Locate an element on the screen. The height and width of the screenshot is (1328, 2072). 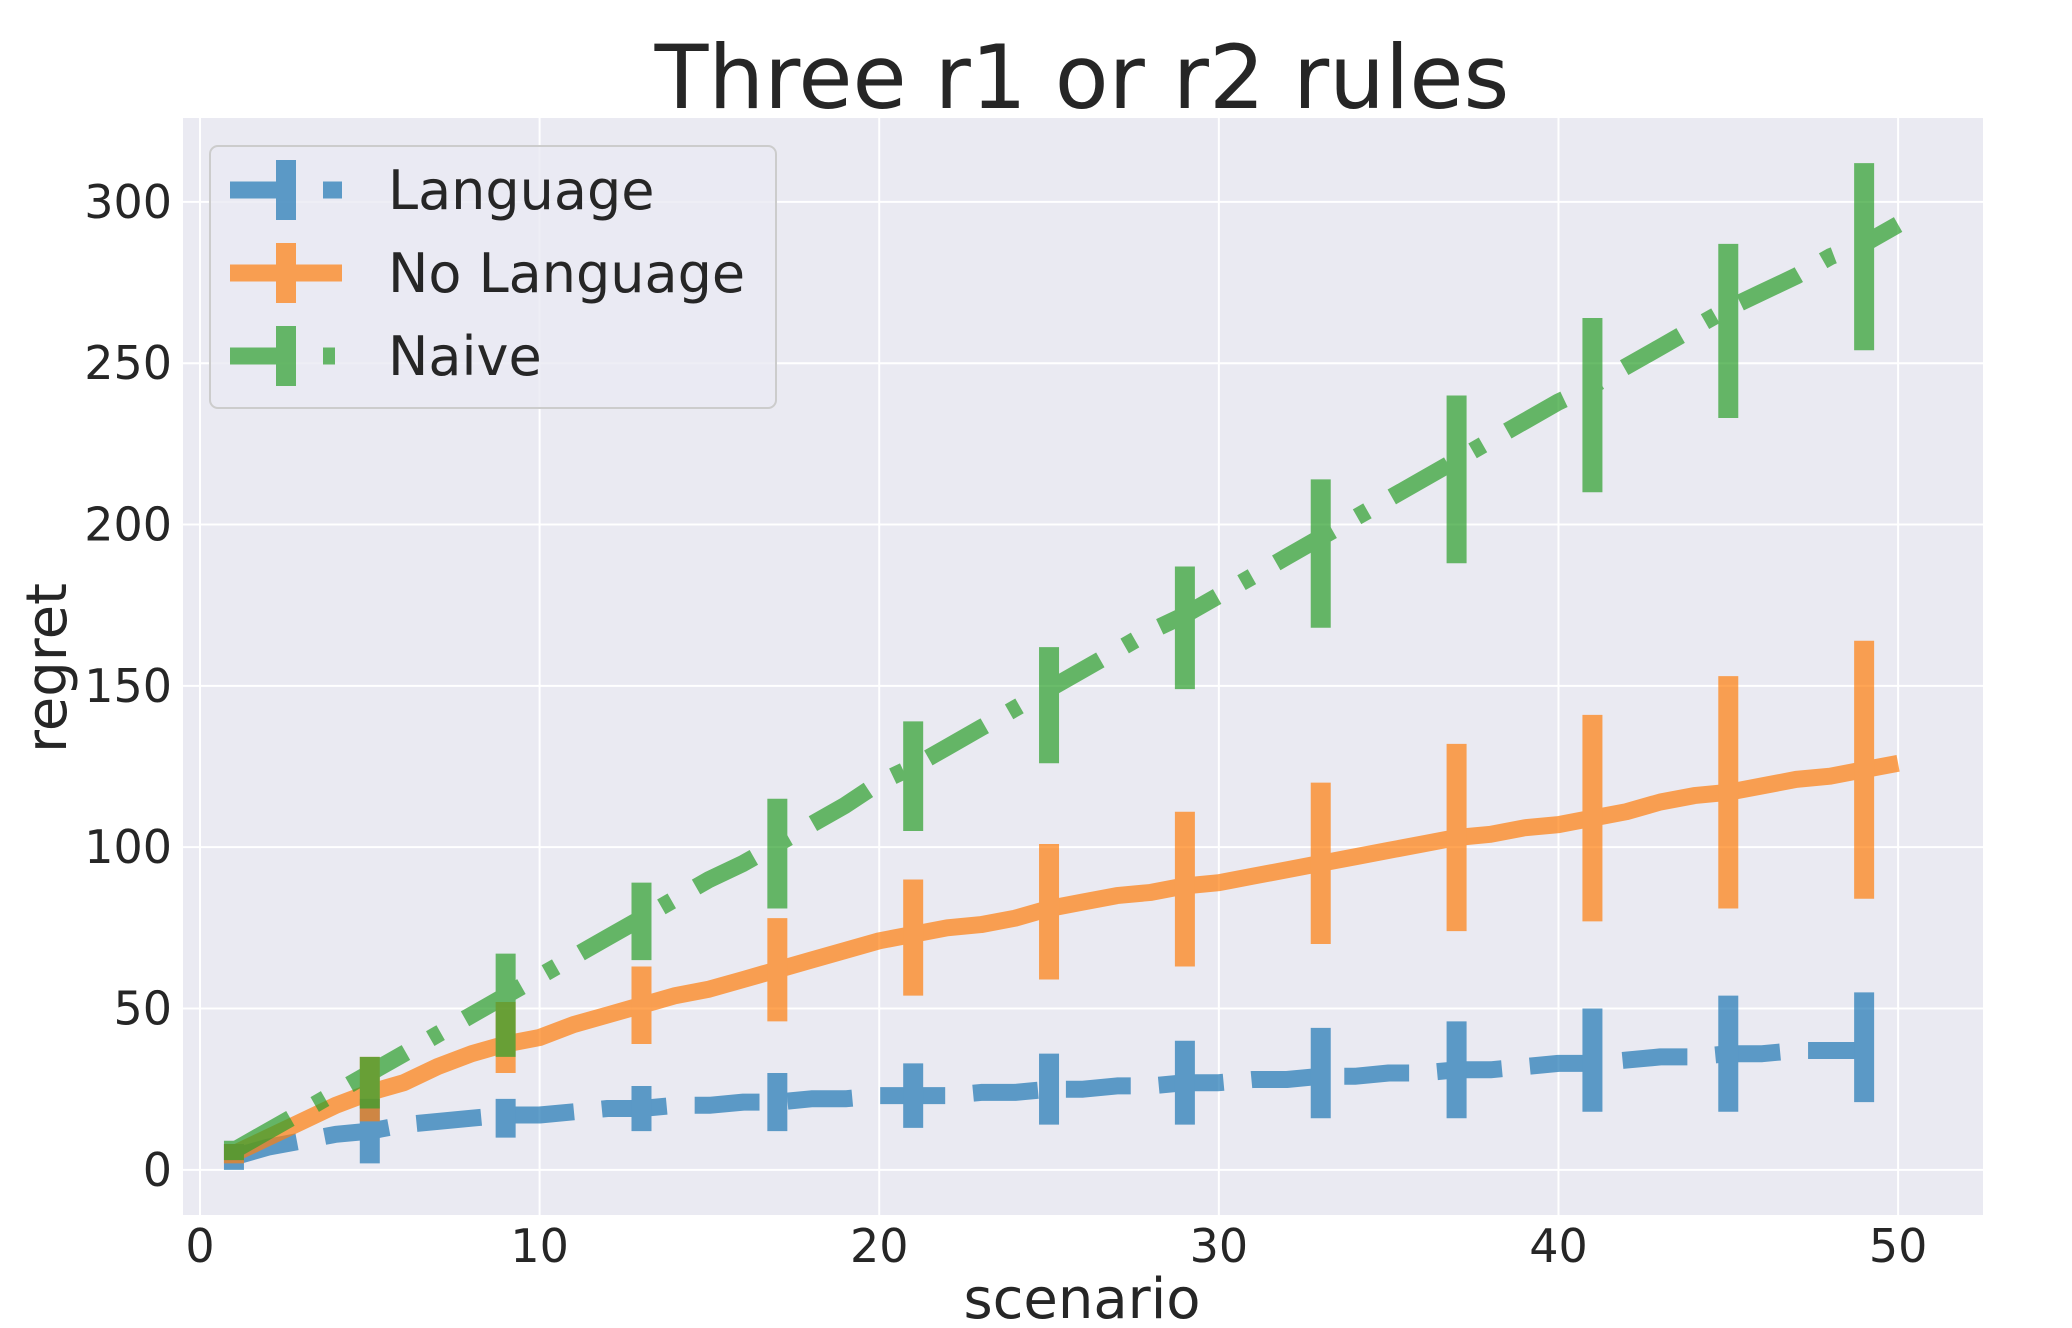
legend-frame is located at coordinates (493, 277).